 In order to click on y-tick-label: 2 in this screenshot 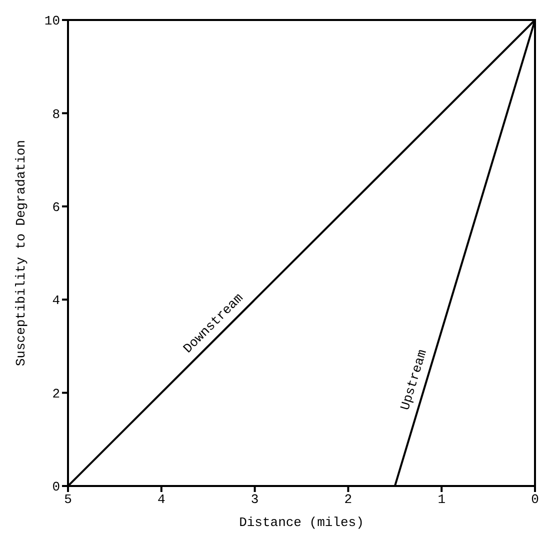, I will do `click(56, 394)`.